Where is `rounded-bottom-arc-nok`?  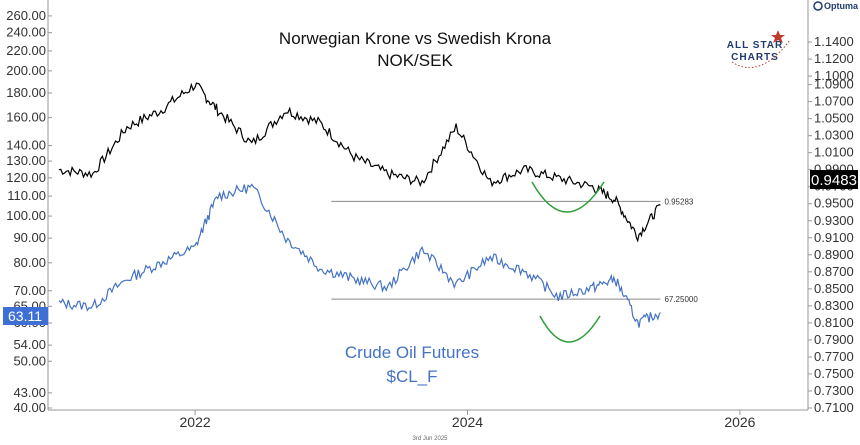 rounded-bottom-arc-nok is located at coordinates (568, 197).